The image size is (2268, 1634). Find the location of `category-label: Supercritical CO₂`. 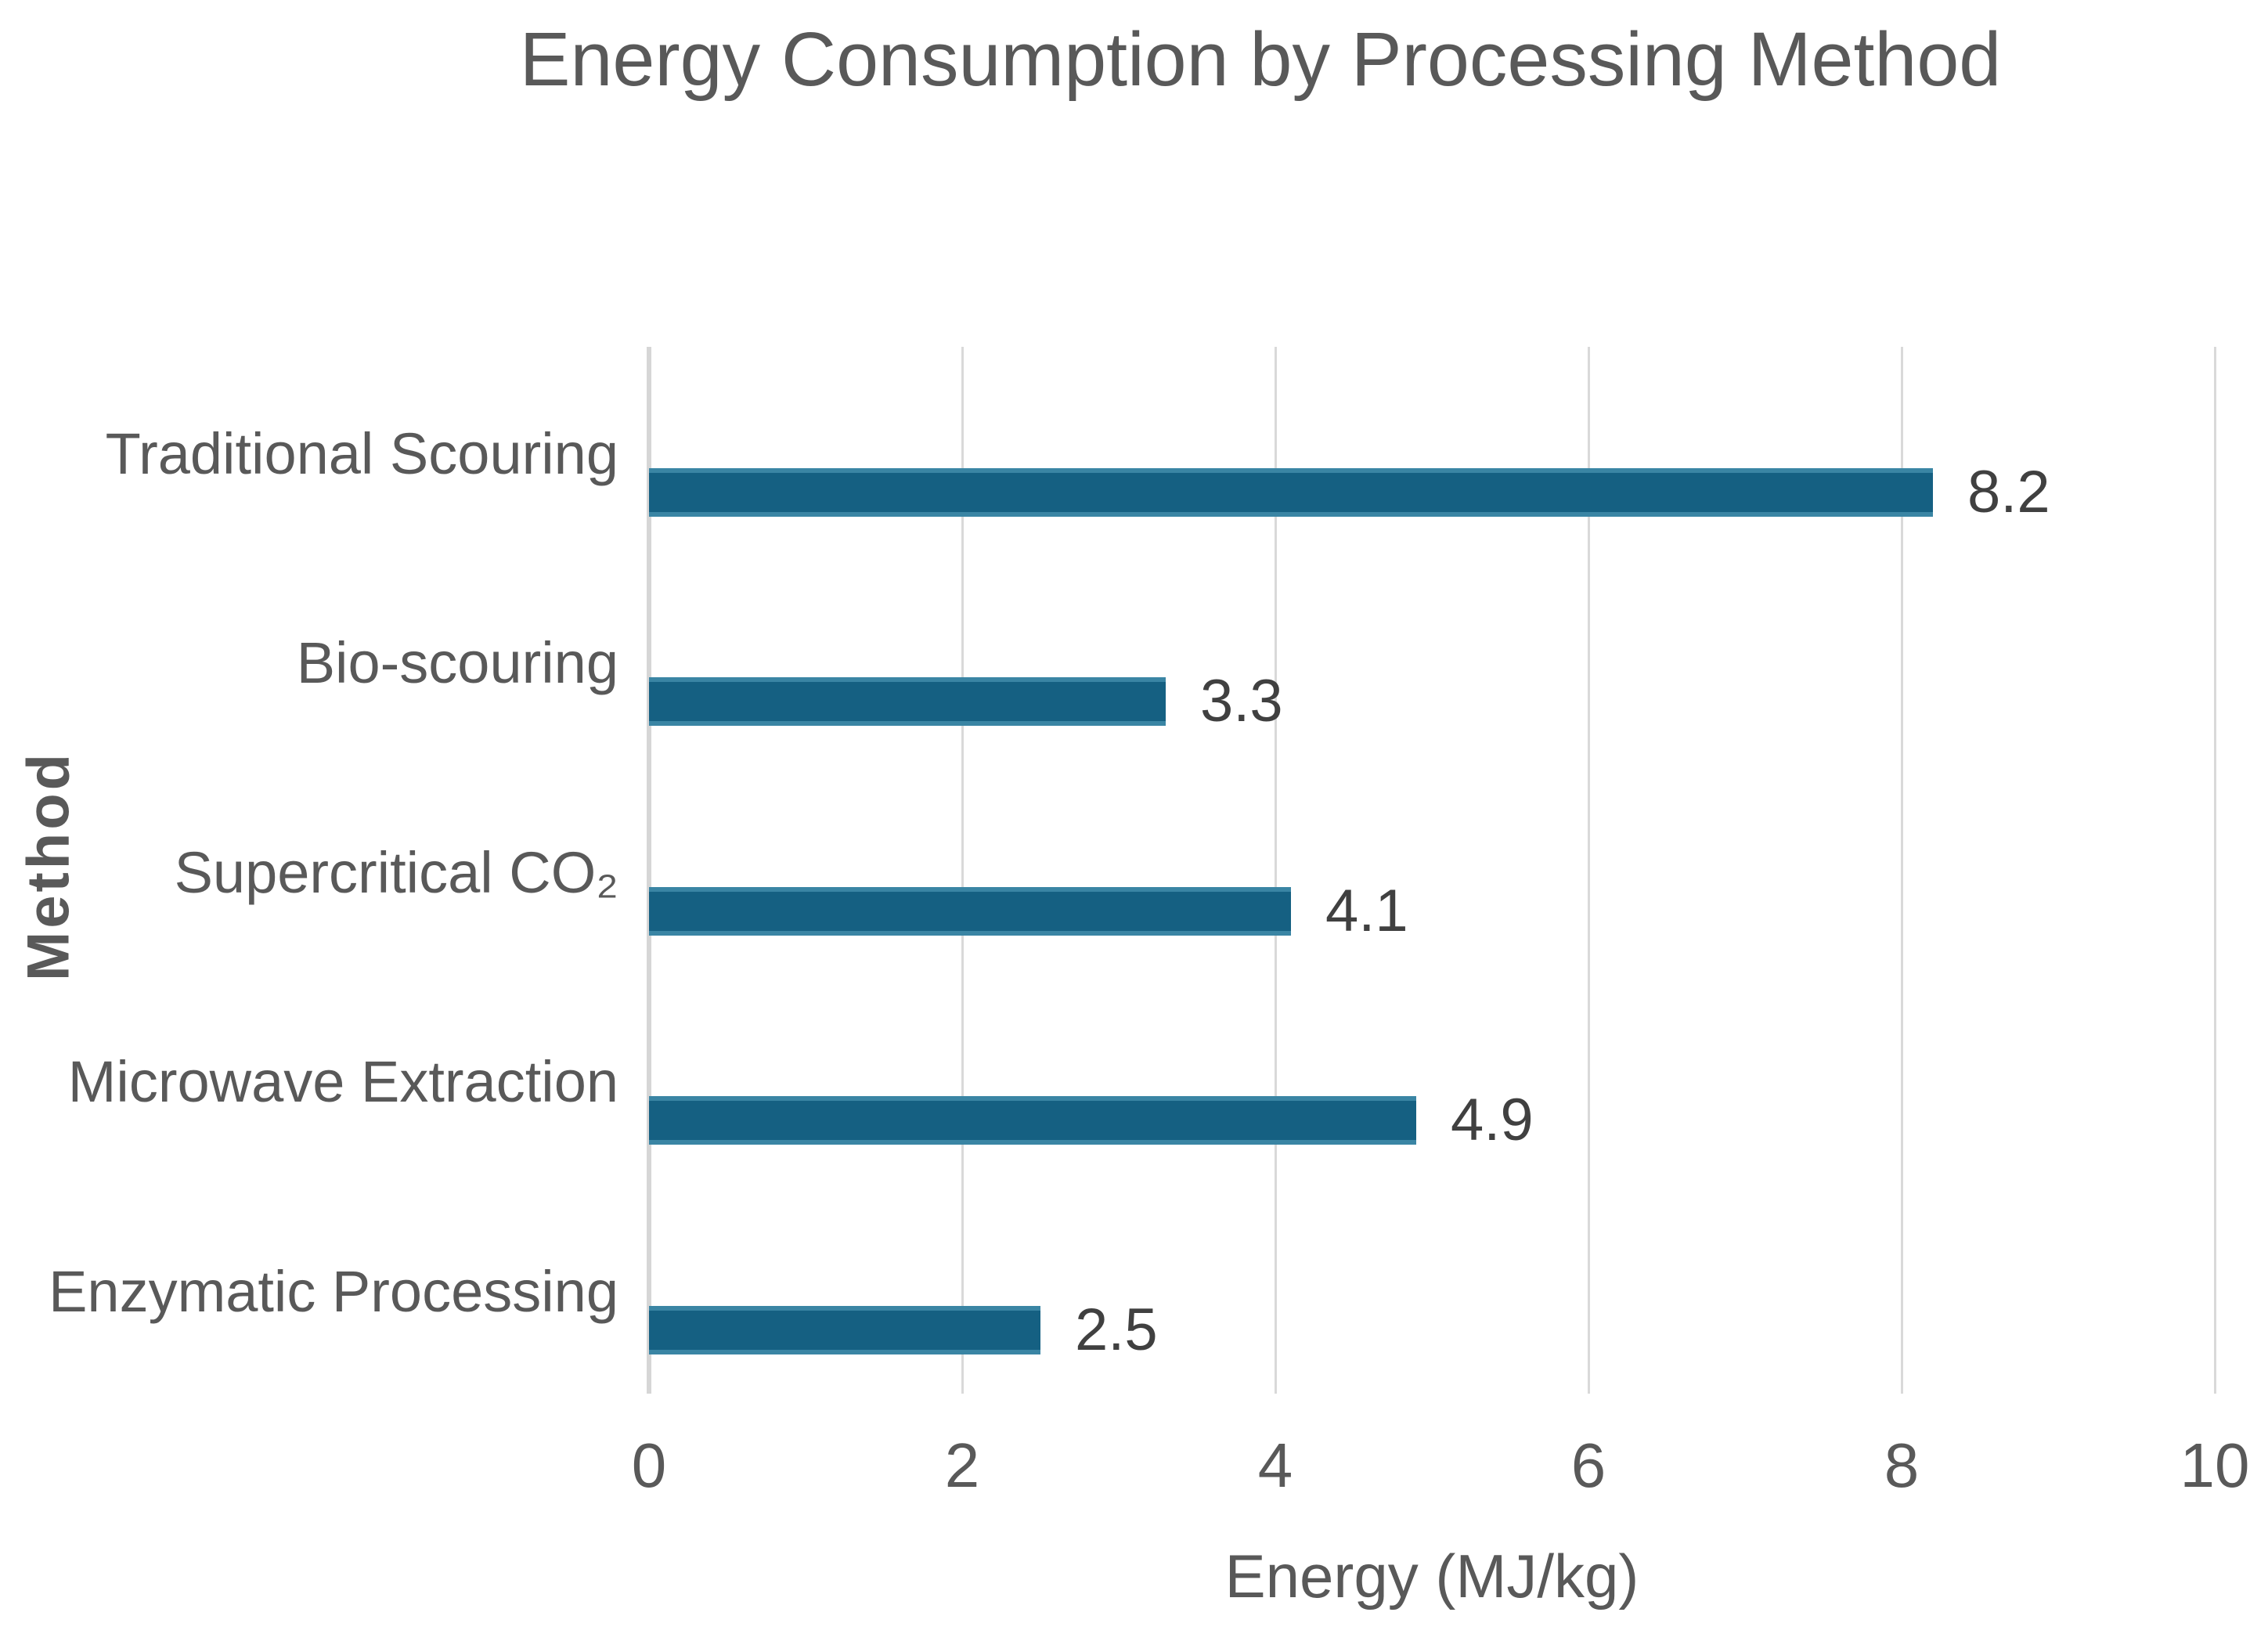

category-label: Supercritical CO₂ is located at coordinates (396, 872).